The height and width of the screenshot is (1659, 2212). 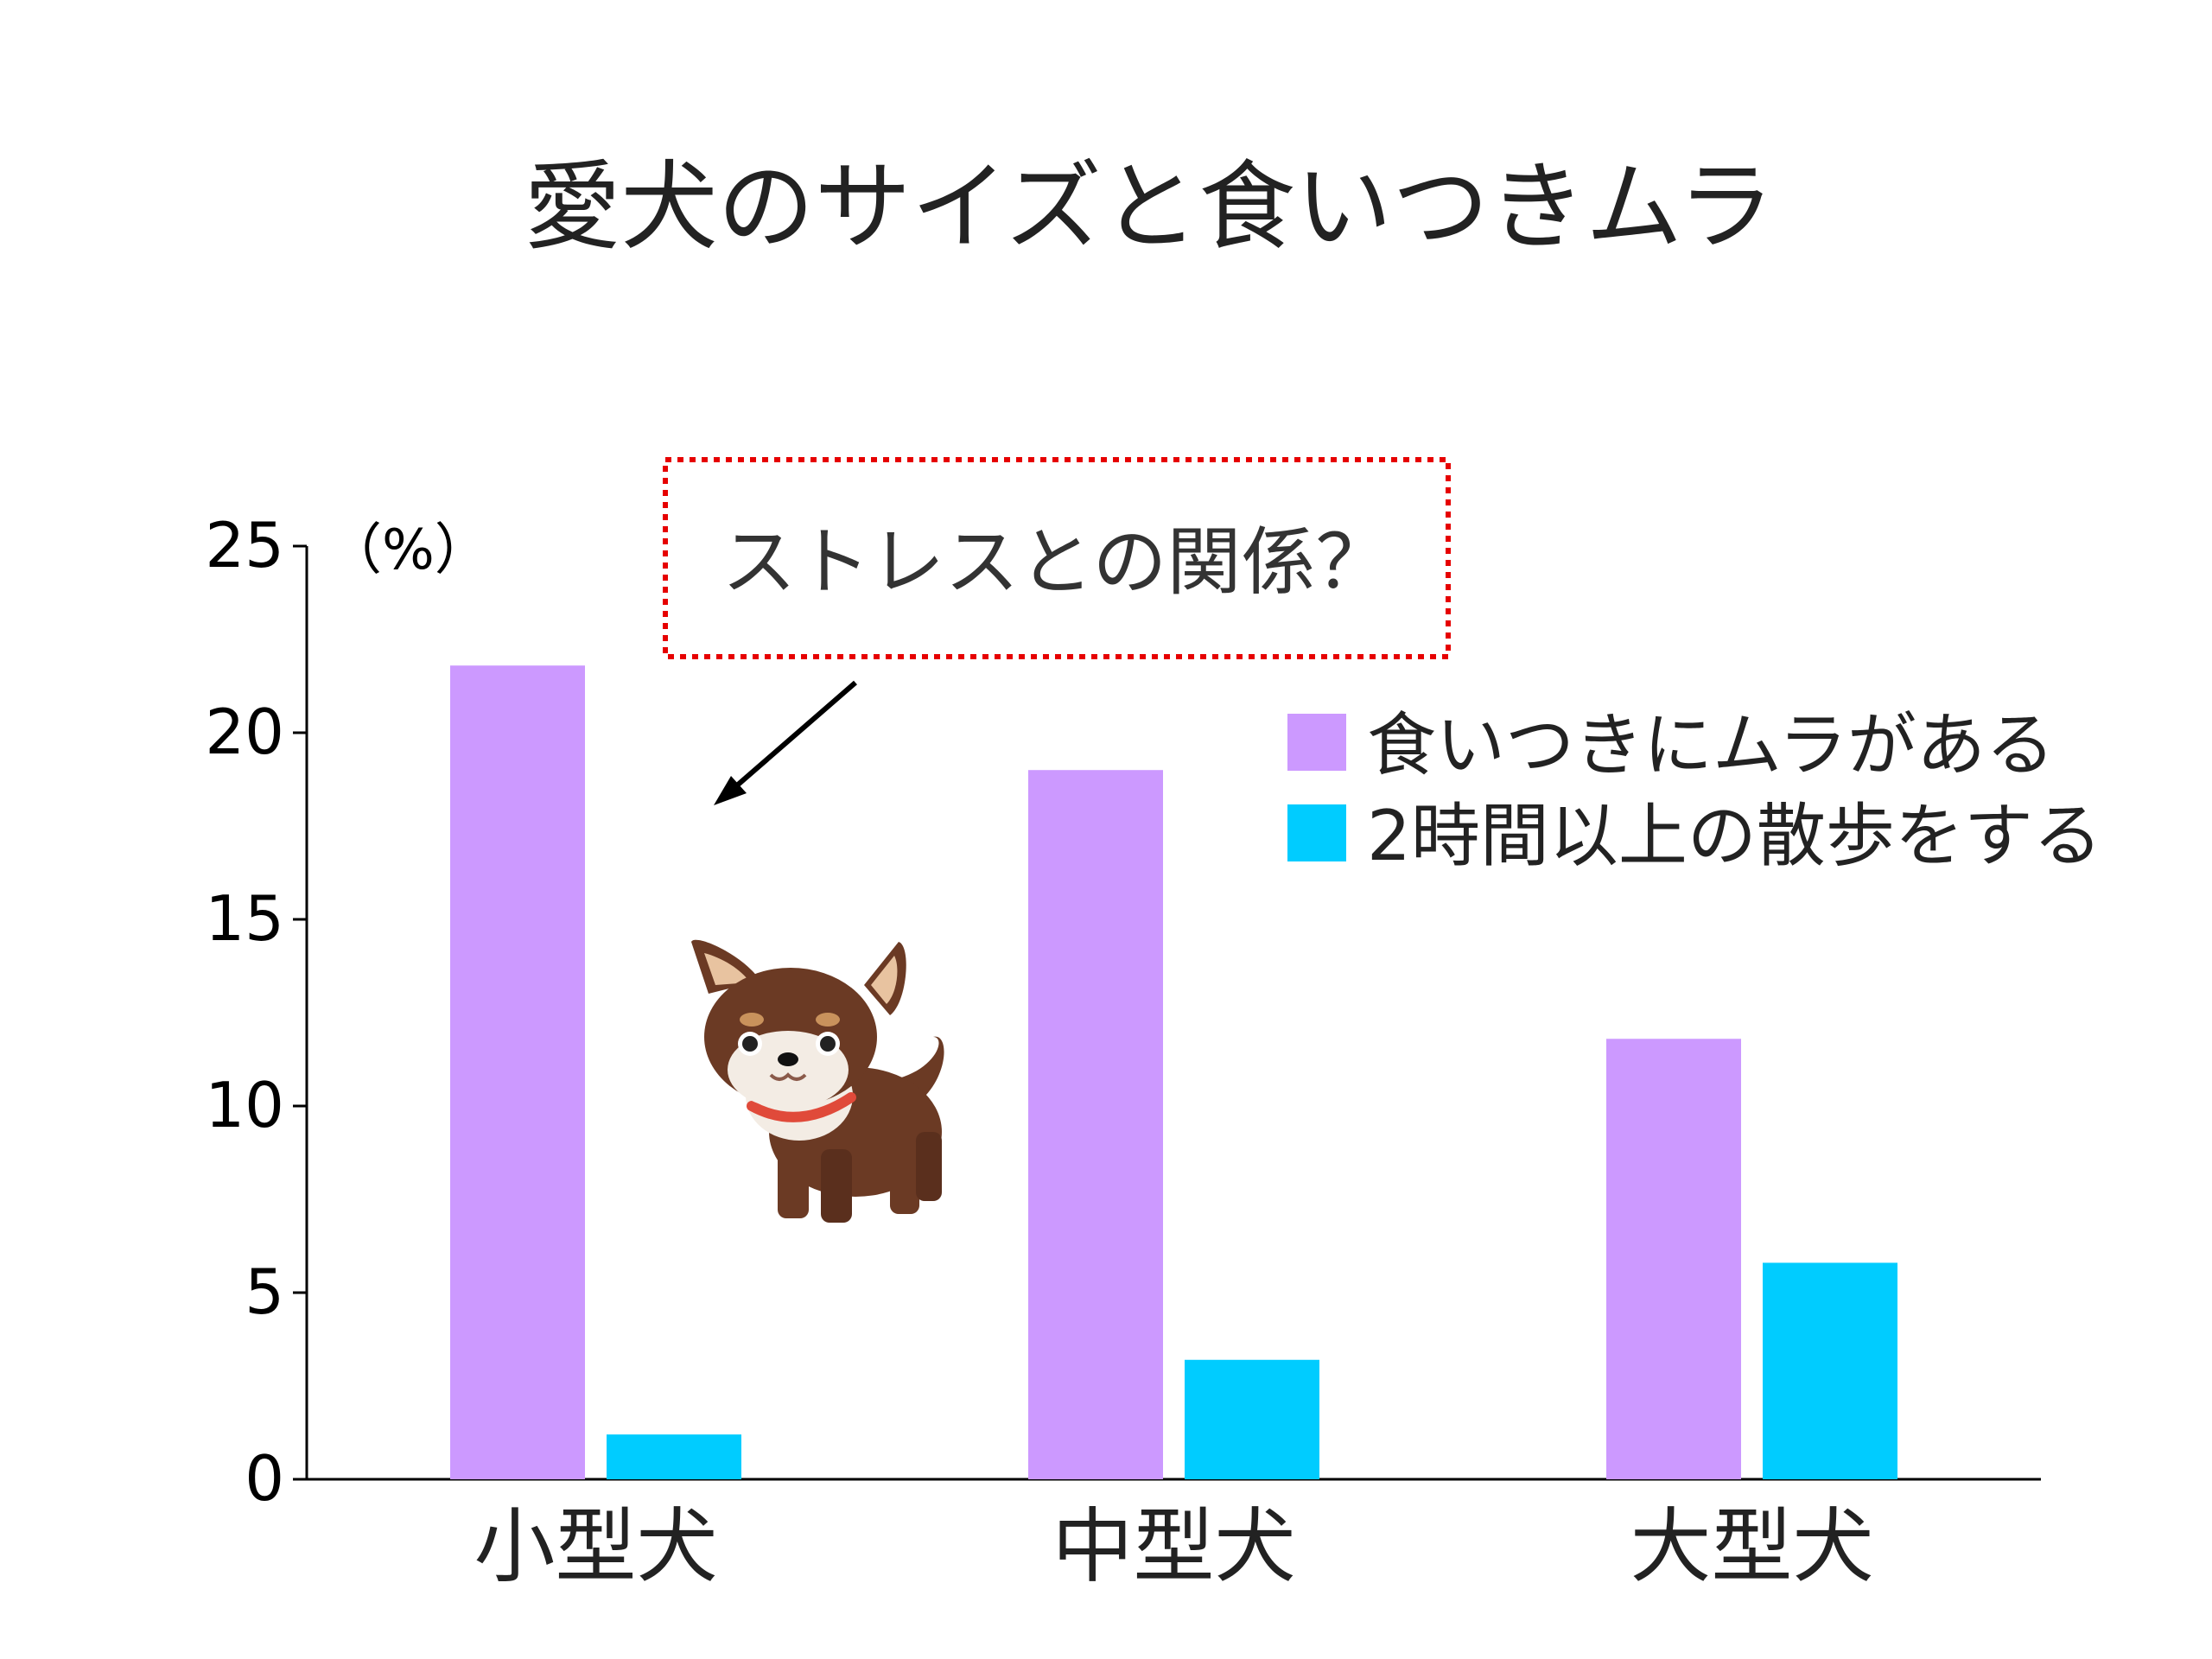 I want to click on y-tick-label: 15, so click(x=244, y=918).